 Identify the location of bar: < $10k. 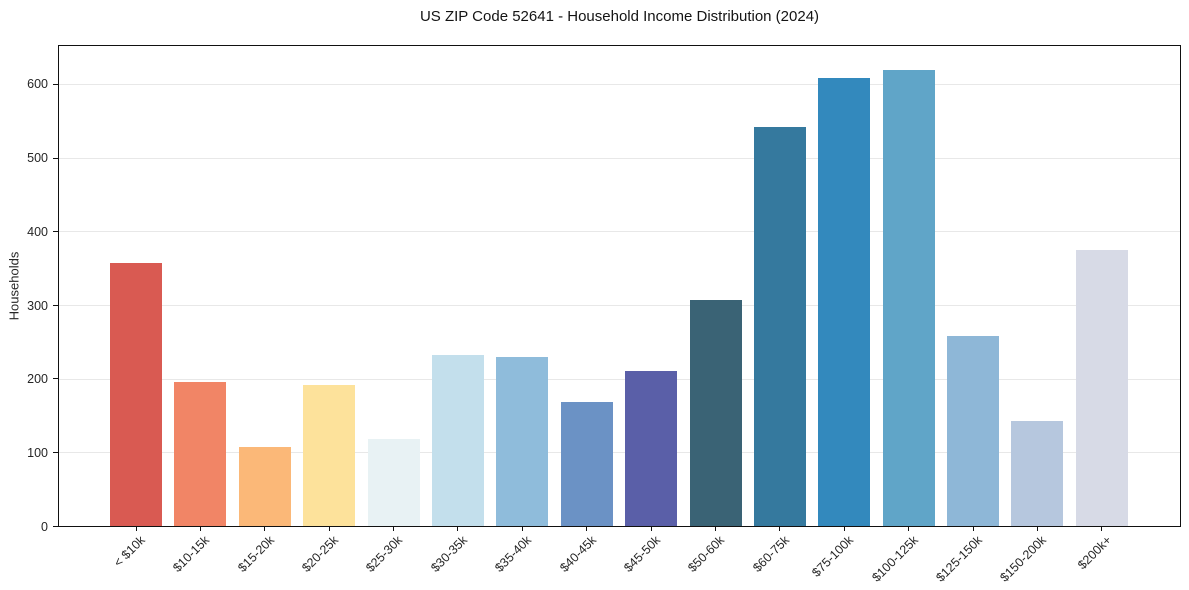
(136, 416).